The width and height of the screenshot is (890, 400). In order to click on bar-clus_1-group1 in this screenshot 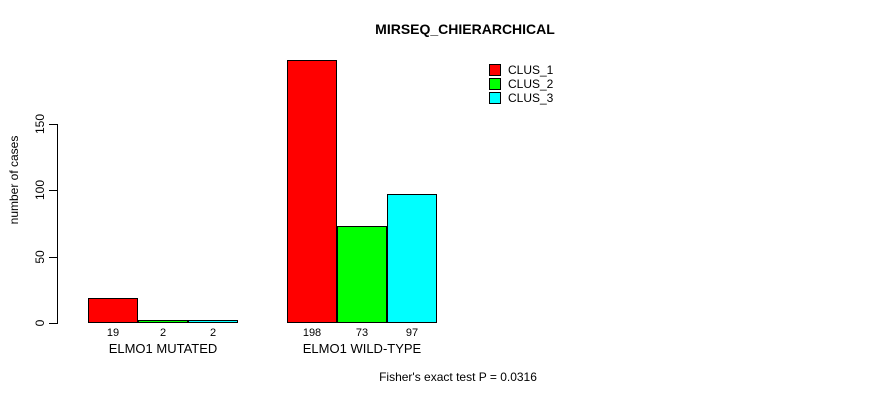, I will do `click(113, 310)`.